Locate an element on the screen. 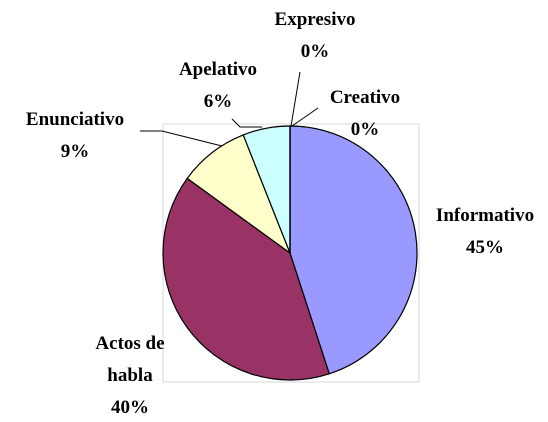 This screenshot has height=422, width=548. slice-label: Creativo 0% is located at coordinates (365, 114).